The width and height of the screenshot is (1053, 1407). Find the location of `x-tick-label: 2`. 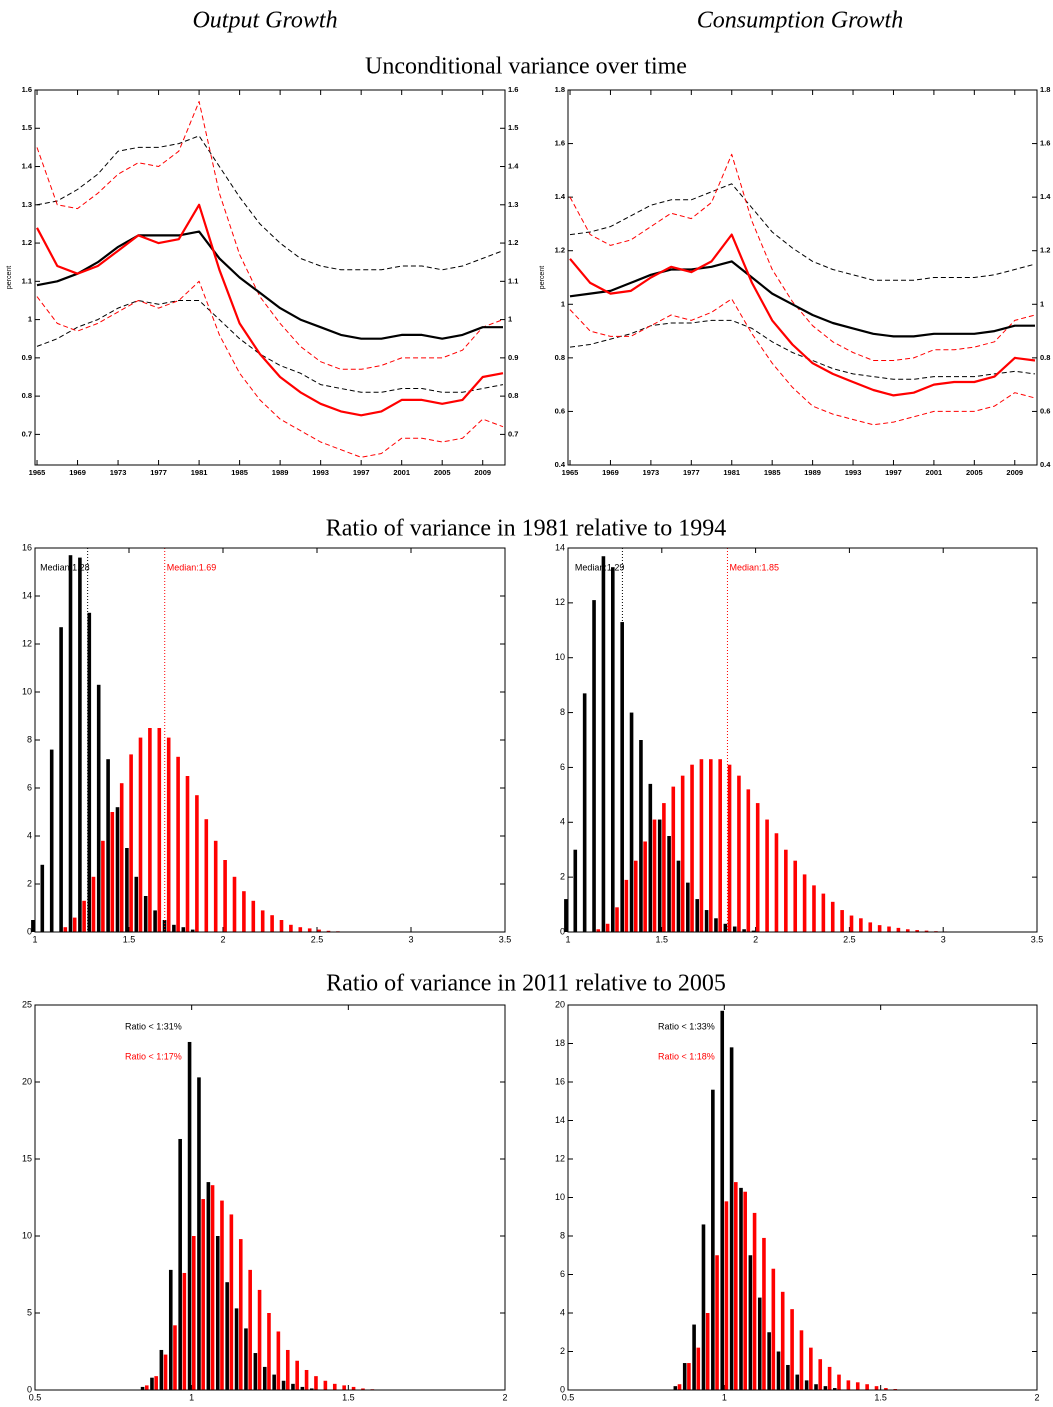

x-tick-label: 2 is located at coordinates (504, 1397).